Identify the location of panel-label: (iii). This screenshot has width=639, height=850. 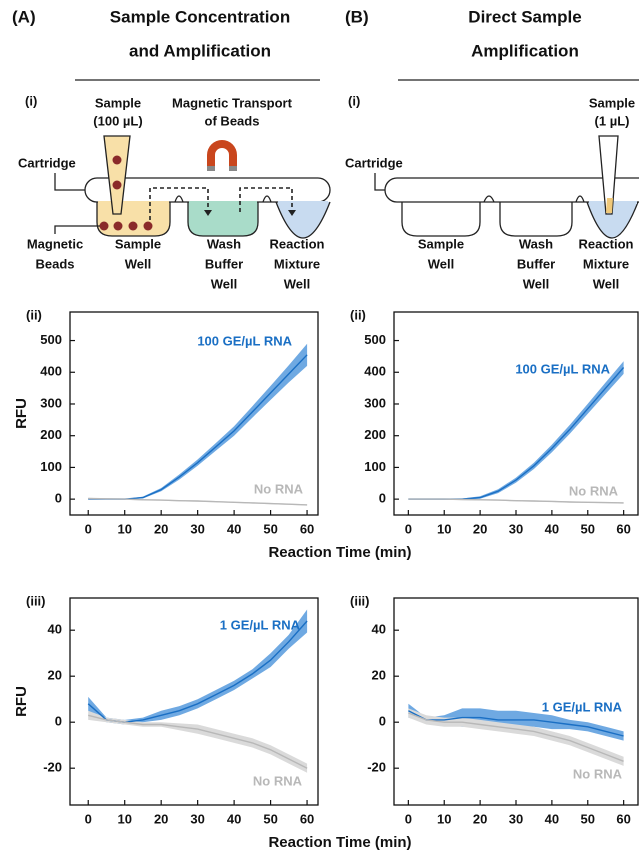
(36, 600).